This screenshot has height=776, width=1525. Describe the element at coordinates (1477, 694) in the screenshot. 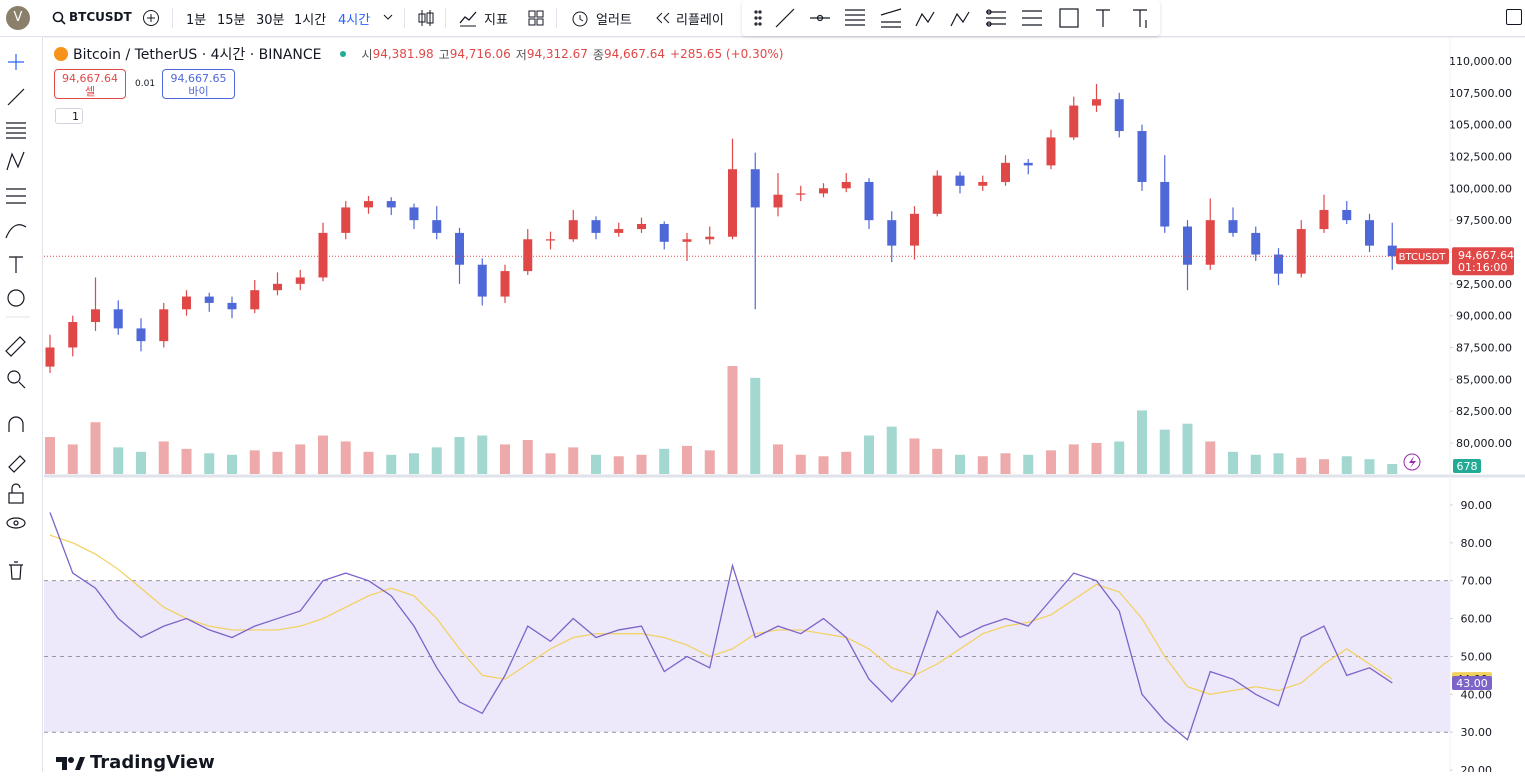

I see `rsi-tick-label: 40.00` at that location.